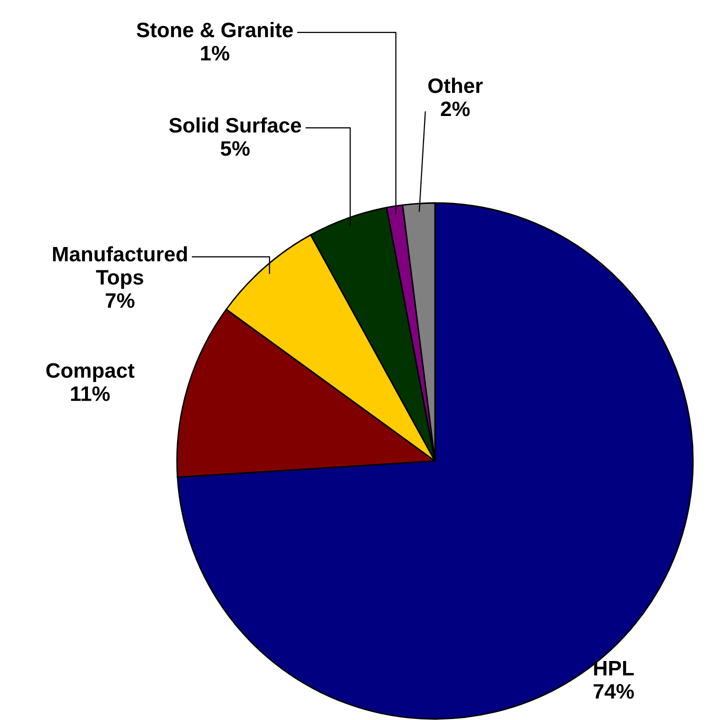  I want to click on slice-label: Manufactured Tops, so click(120, 267).